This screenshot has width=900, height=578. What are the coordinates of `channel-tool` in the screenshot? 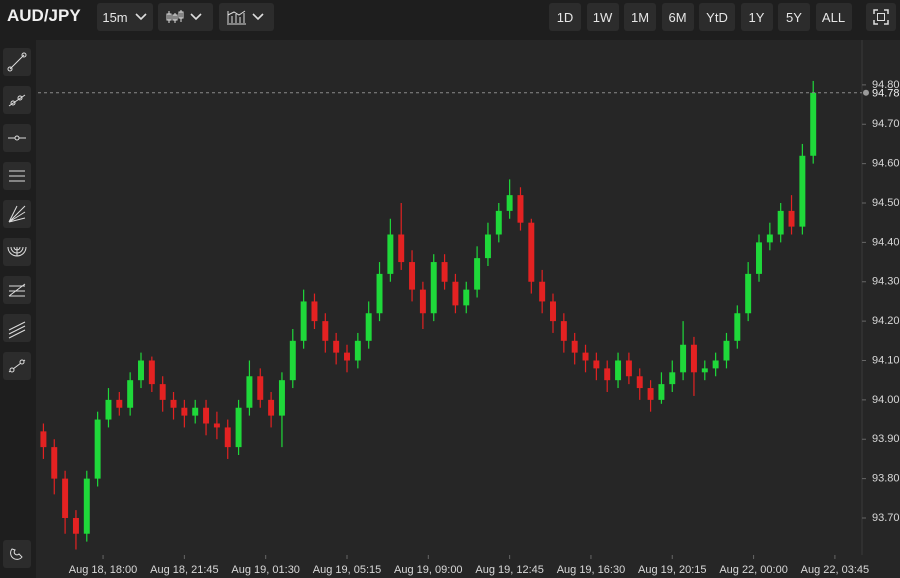 It's located at (17, 176).